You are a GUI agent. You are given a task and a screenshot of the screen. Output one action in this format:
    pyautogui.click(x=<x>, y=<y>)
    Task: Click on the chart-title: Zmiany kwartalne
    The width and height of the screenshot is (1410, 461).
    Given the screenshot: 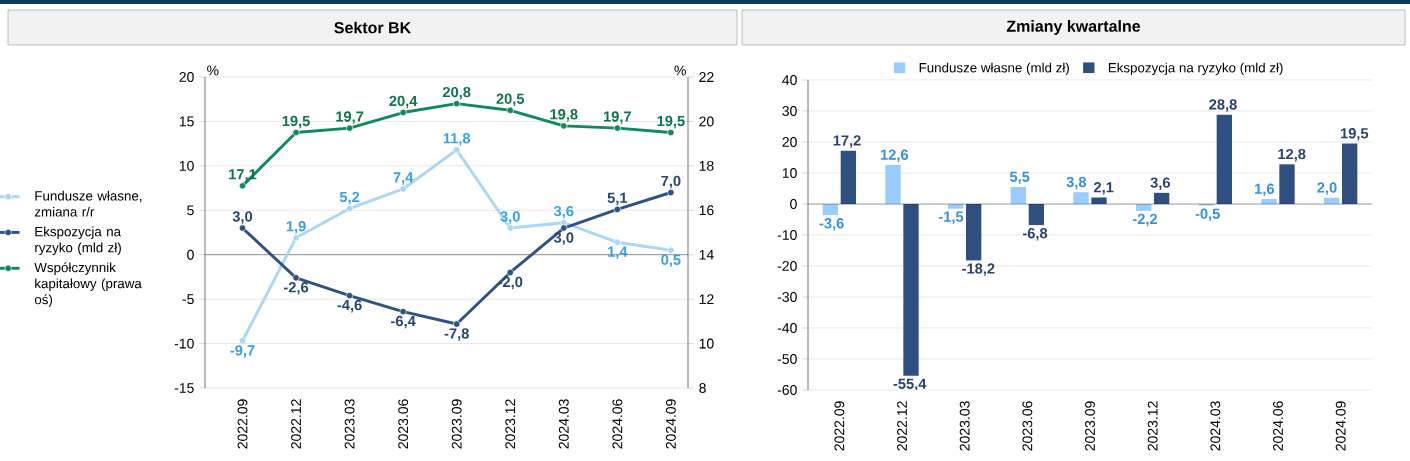 What is the action you would take?
    pyautogui.click(x=1073, y=27)
    